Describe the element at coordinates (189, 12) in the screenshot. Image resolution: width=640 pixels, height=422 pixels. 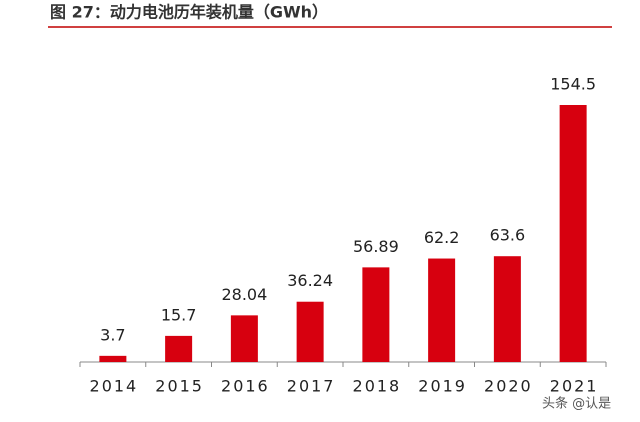
I see `chart-title: 图 27：动力电池历年装机量（GWh）` at that location.